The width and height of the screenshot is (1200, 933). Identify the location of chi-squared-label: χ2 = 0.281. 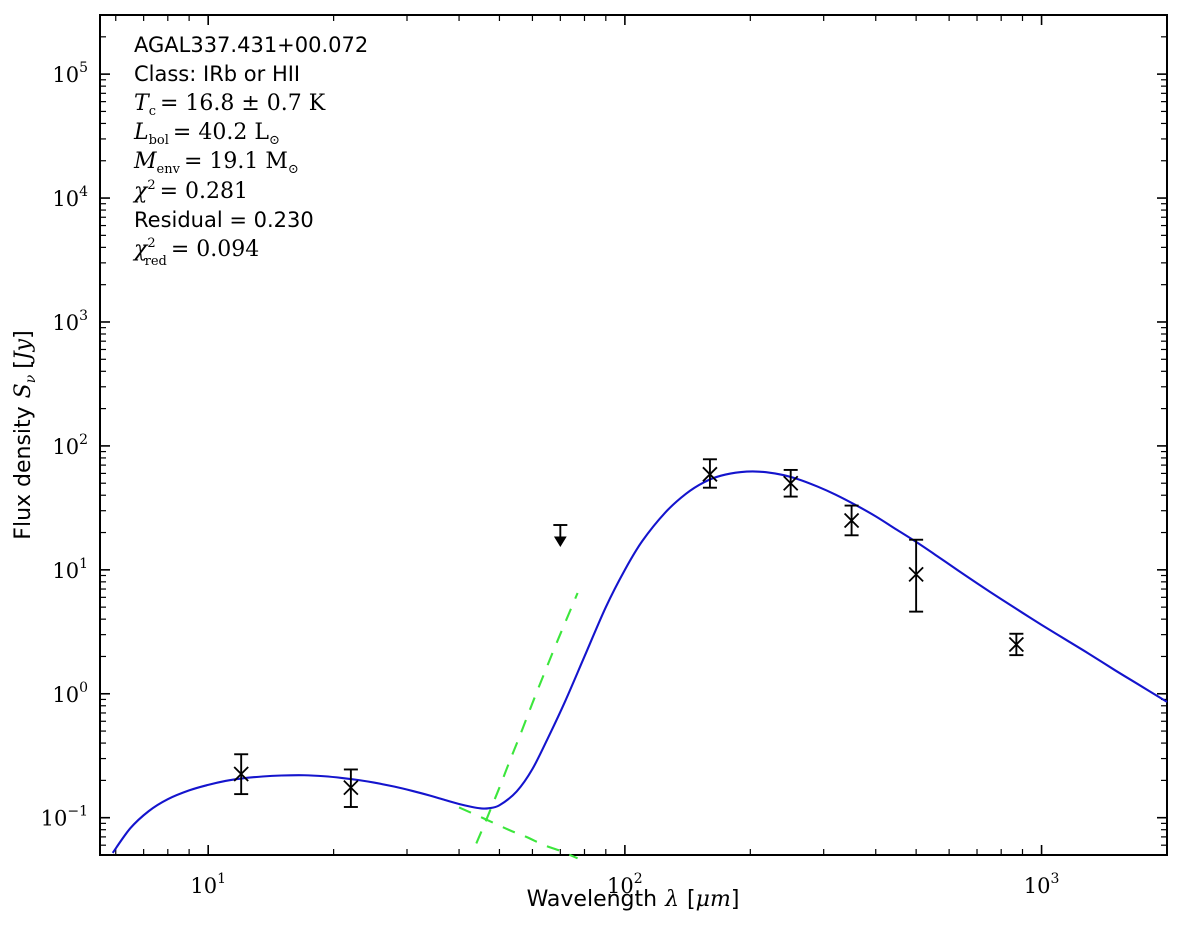
(190, 191).